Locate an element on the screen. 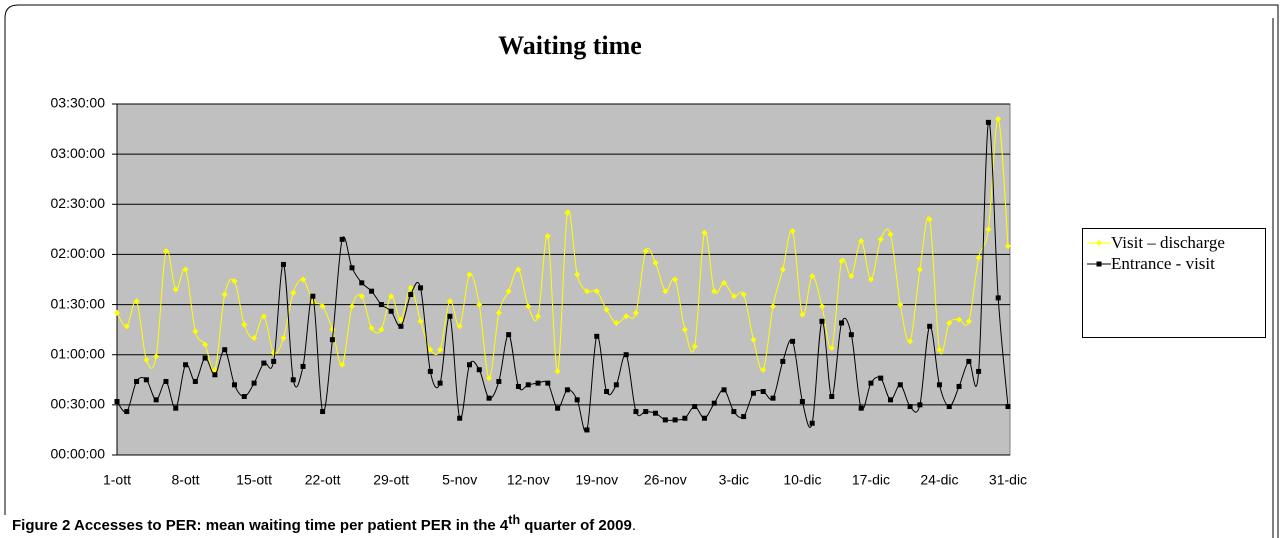  y-tick-label: 00:00:00 is located at coordinates (78, 454).